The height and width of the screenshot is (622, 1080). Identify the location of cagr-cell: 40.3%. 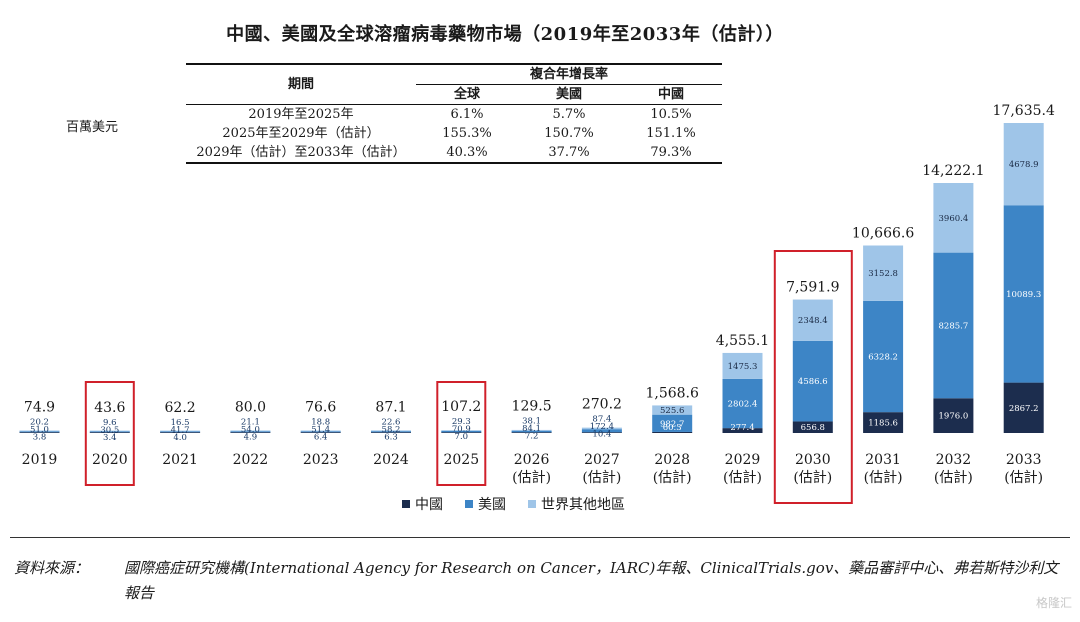
(467, 153).